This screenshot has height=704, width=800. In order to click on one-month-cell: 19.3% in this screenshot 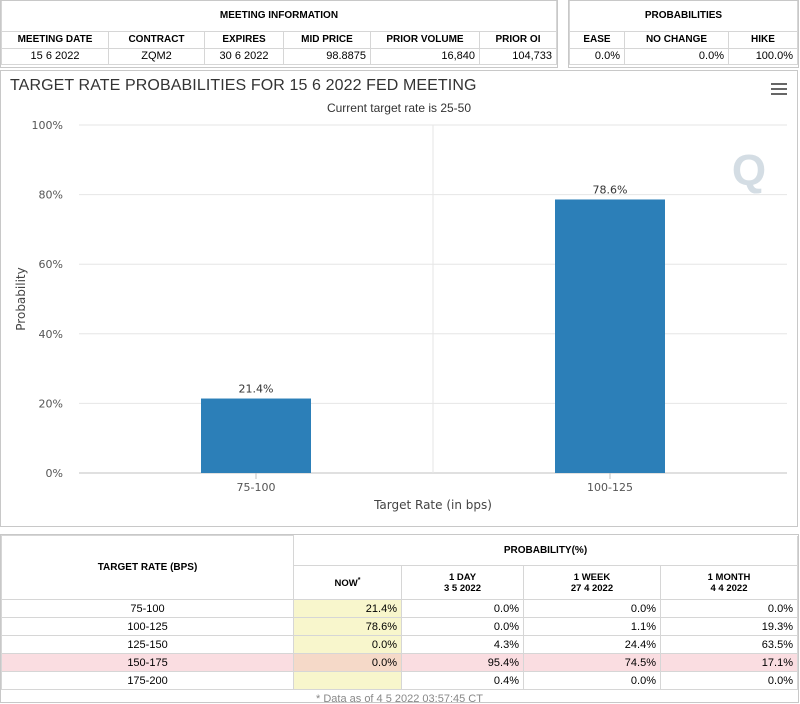, I will do `click(729, 626)`.